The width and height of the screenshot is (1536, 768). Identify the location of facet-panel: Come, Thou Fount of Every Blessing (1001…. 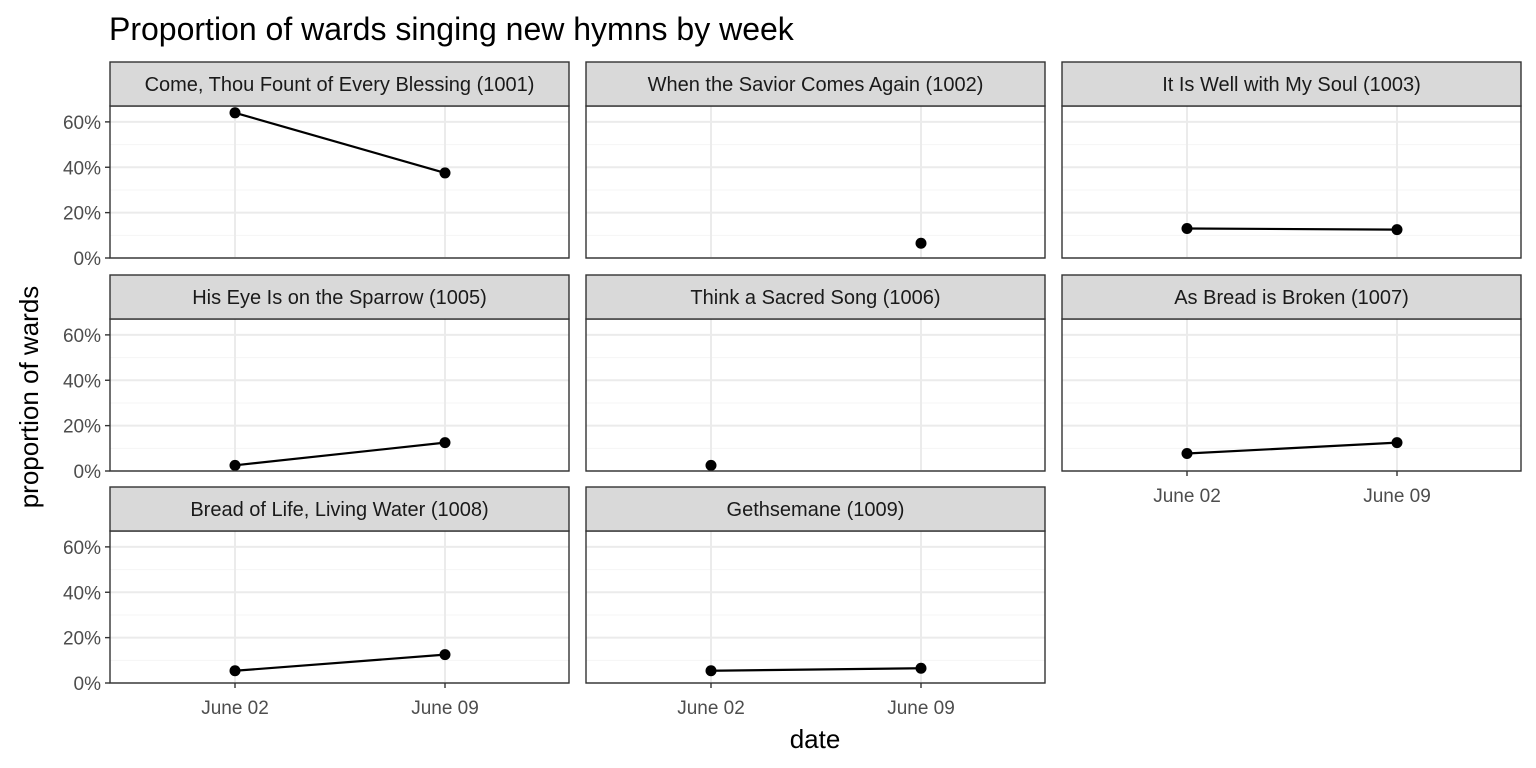
(316, 165).